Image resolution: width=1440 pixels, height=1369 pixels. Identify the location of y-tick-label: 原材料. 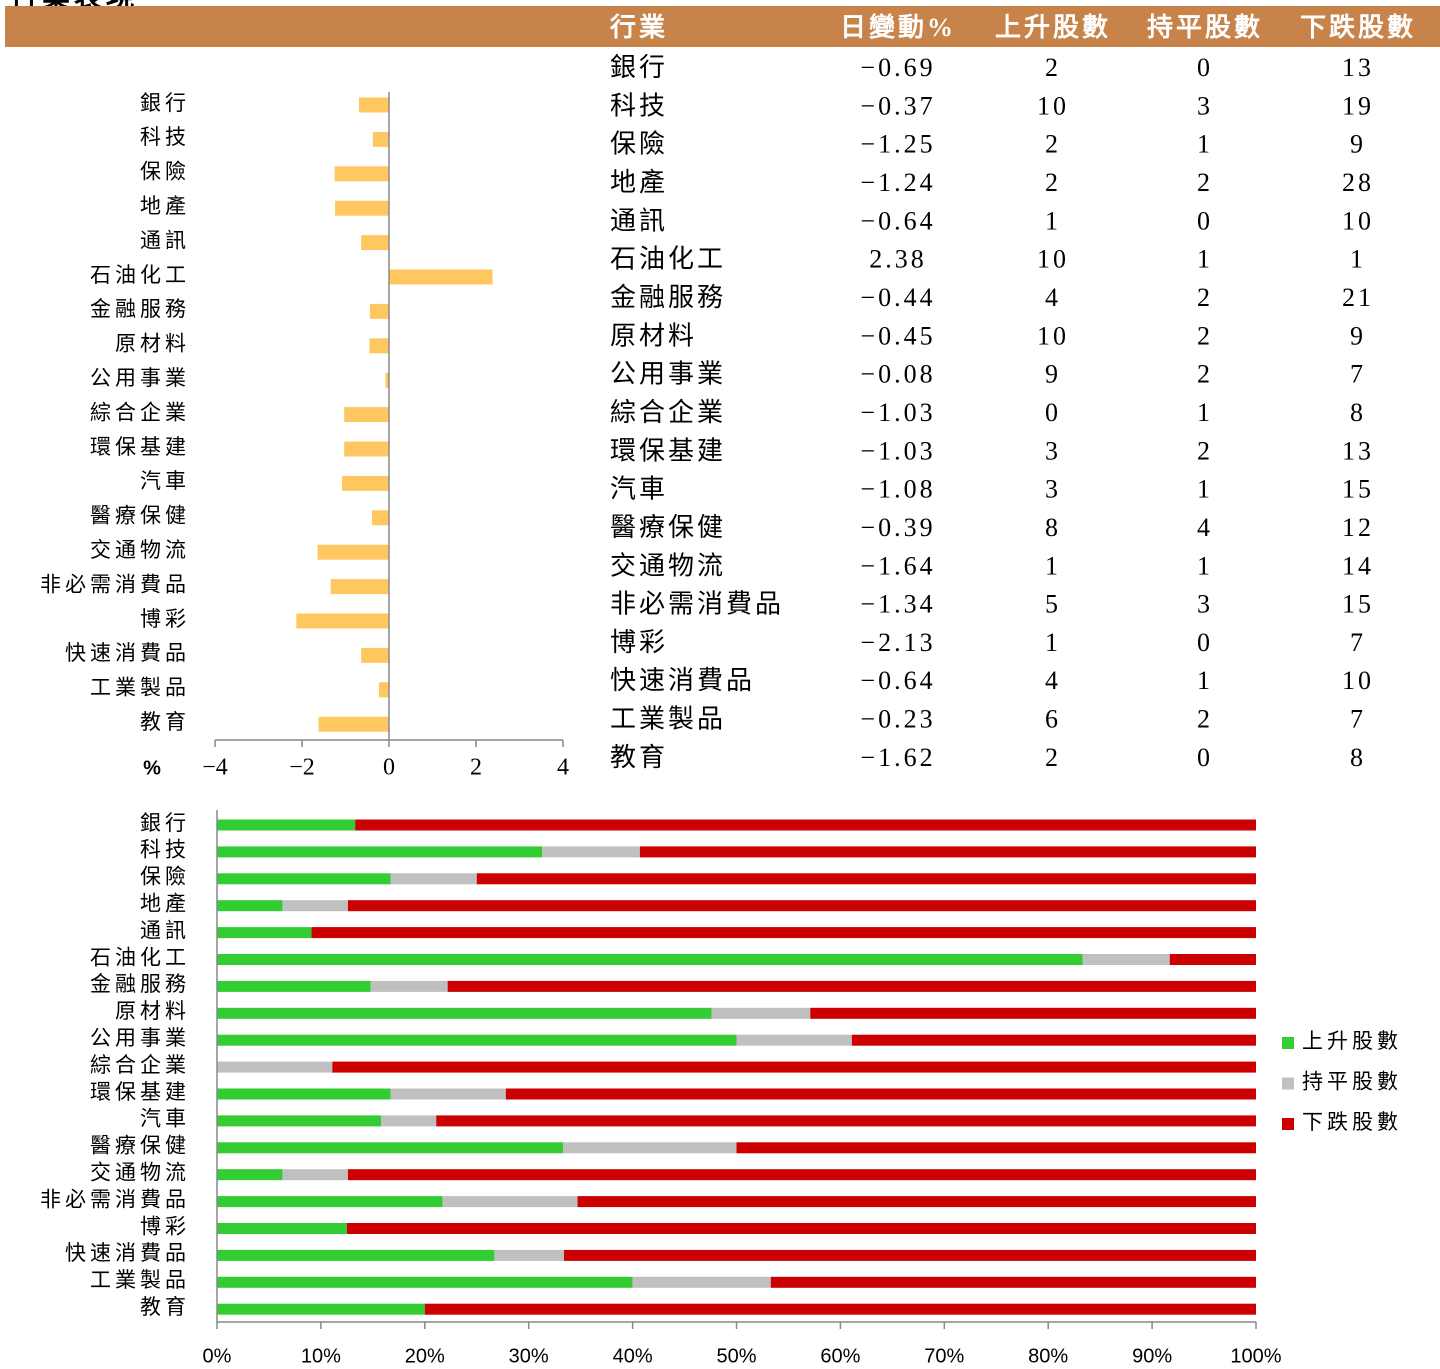
(152, 1011).